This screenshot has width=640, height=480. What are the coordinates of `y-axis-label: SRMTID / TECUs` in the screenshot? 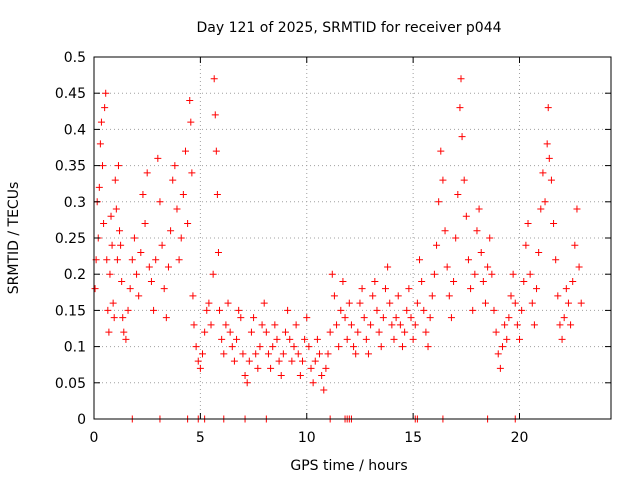 It's located at (14, 238).